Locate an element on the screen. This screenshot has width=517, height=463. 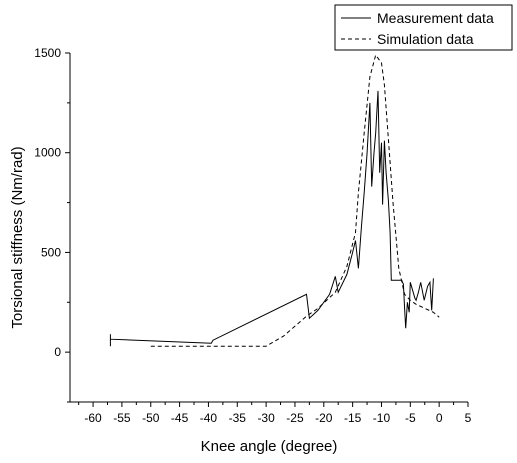
x-tick-label: -40 is located at coordinates (209, 418).